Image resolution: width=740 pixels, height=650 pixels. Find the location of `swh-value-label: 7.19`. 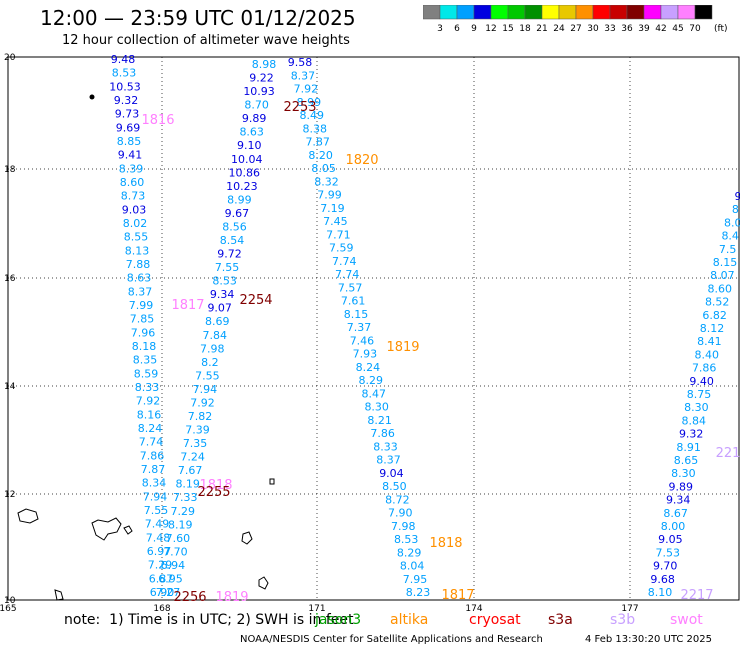

swh-value-label: 7.19 is located at coordinates (332, 208).